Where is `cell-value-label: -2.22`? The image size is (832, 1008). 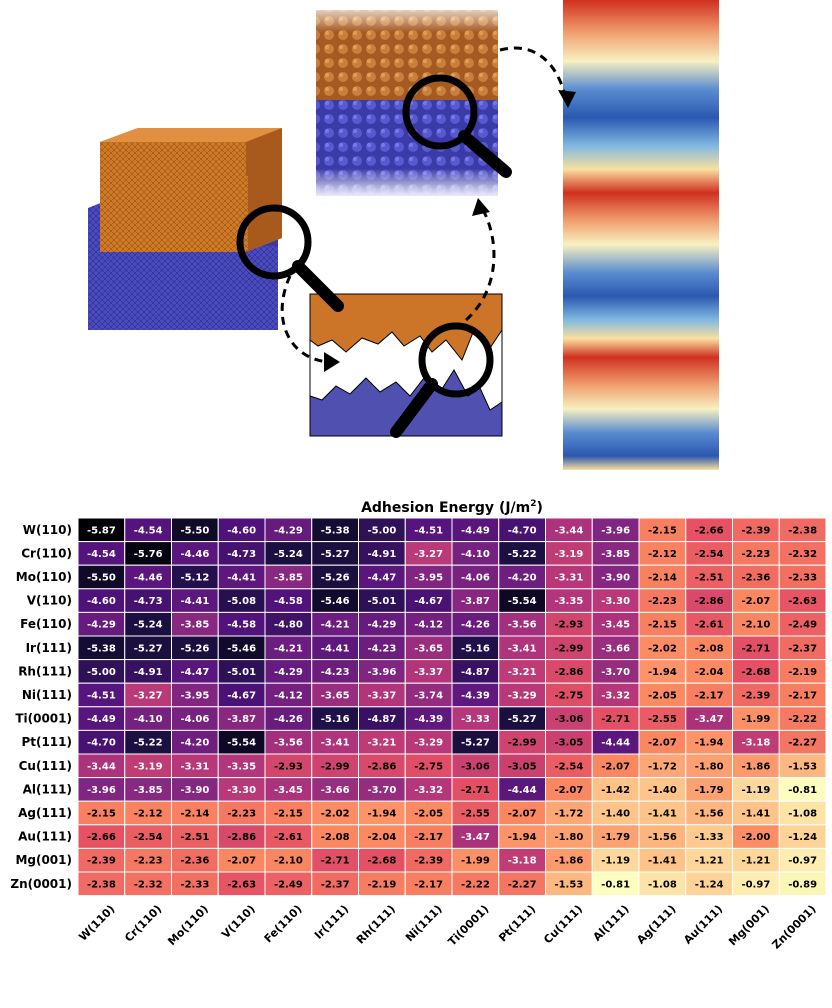
cell-value-label: -2.22 is located at coordinates (802, 719).